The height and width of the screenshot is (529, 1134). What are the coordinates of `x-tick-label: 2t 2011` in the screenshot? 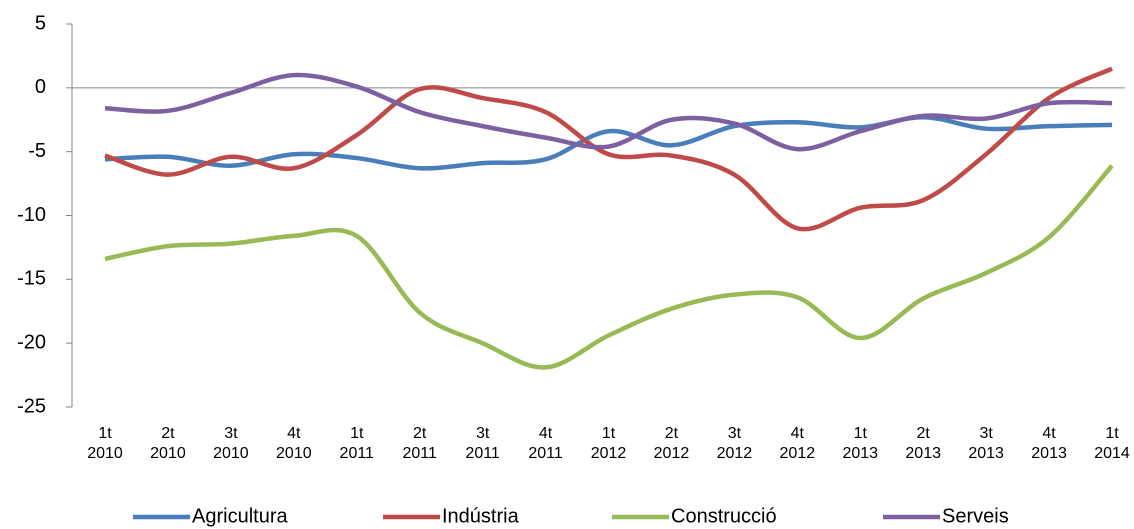 It's located at (419, 443).